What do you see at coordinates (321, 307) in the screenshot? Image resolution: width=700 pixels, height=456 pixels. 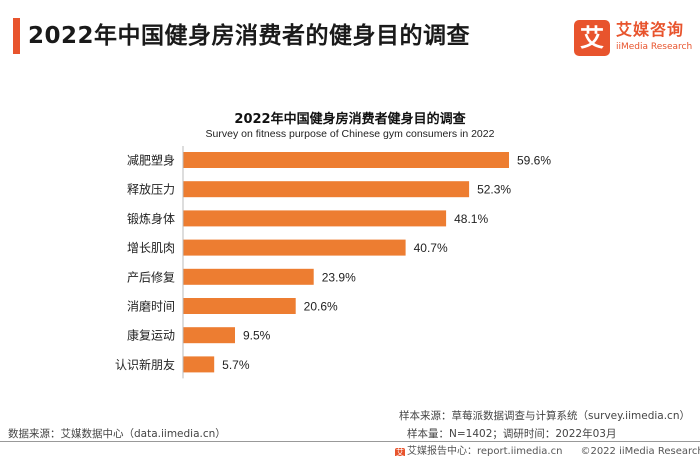 I see `value-label: 20.6%` at bounding box center [321, 307].